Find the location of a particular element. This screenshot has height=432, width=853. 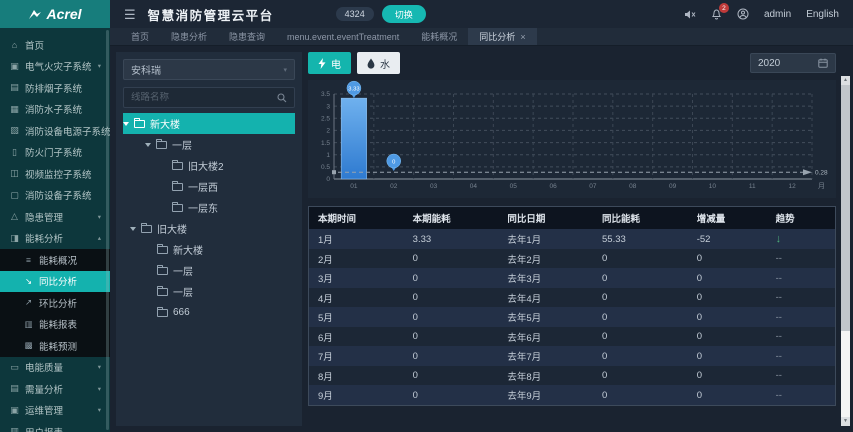

sidebar-item-ops-mgmt: ▣ 运维管理 ▾ is located at coordinates (55, 411).